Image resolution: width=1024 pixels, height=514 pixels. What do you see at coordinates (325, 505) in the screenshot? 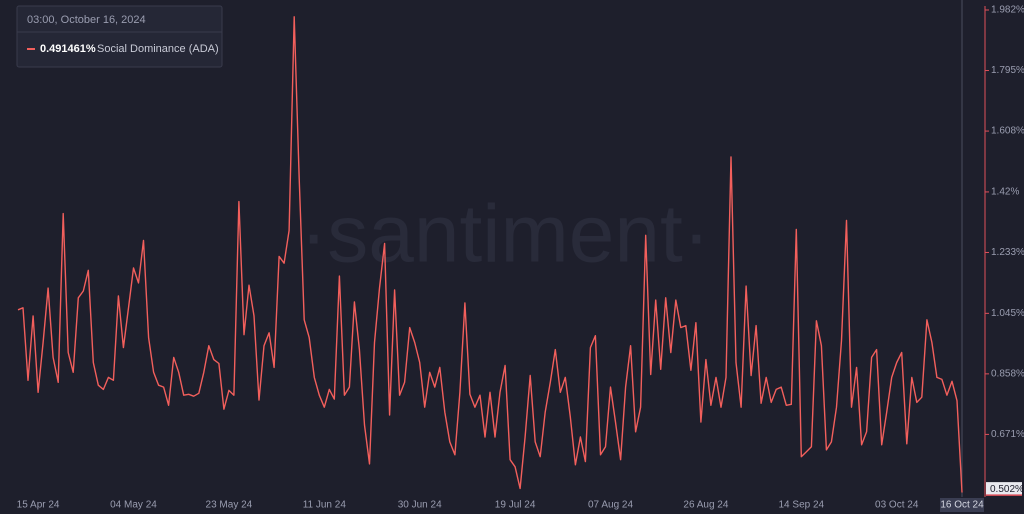
I see `x-tick-label: 11 Jun 24` at bounding box center [325, 505].